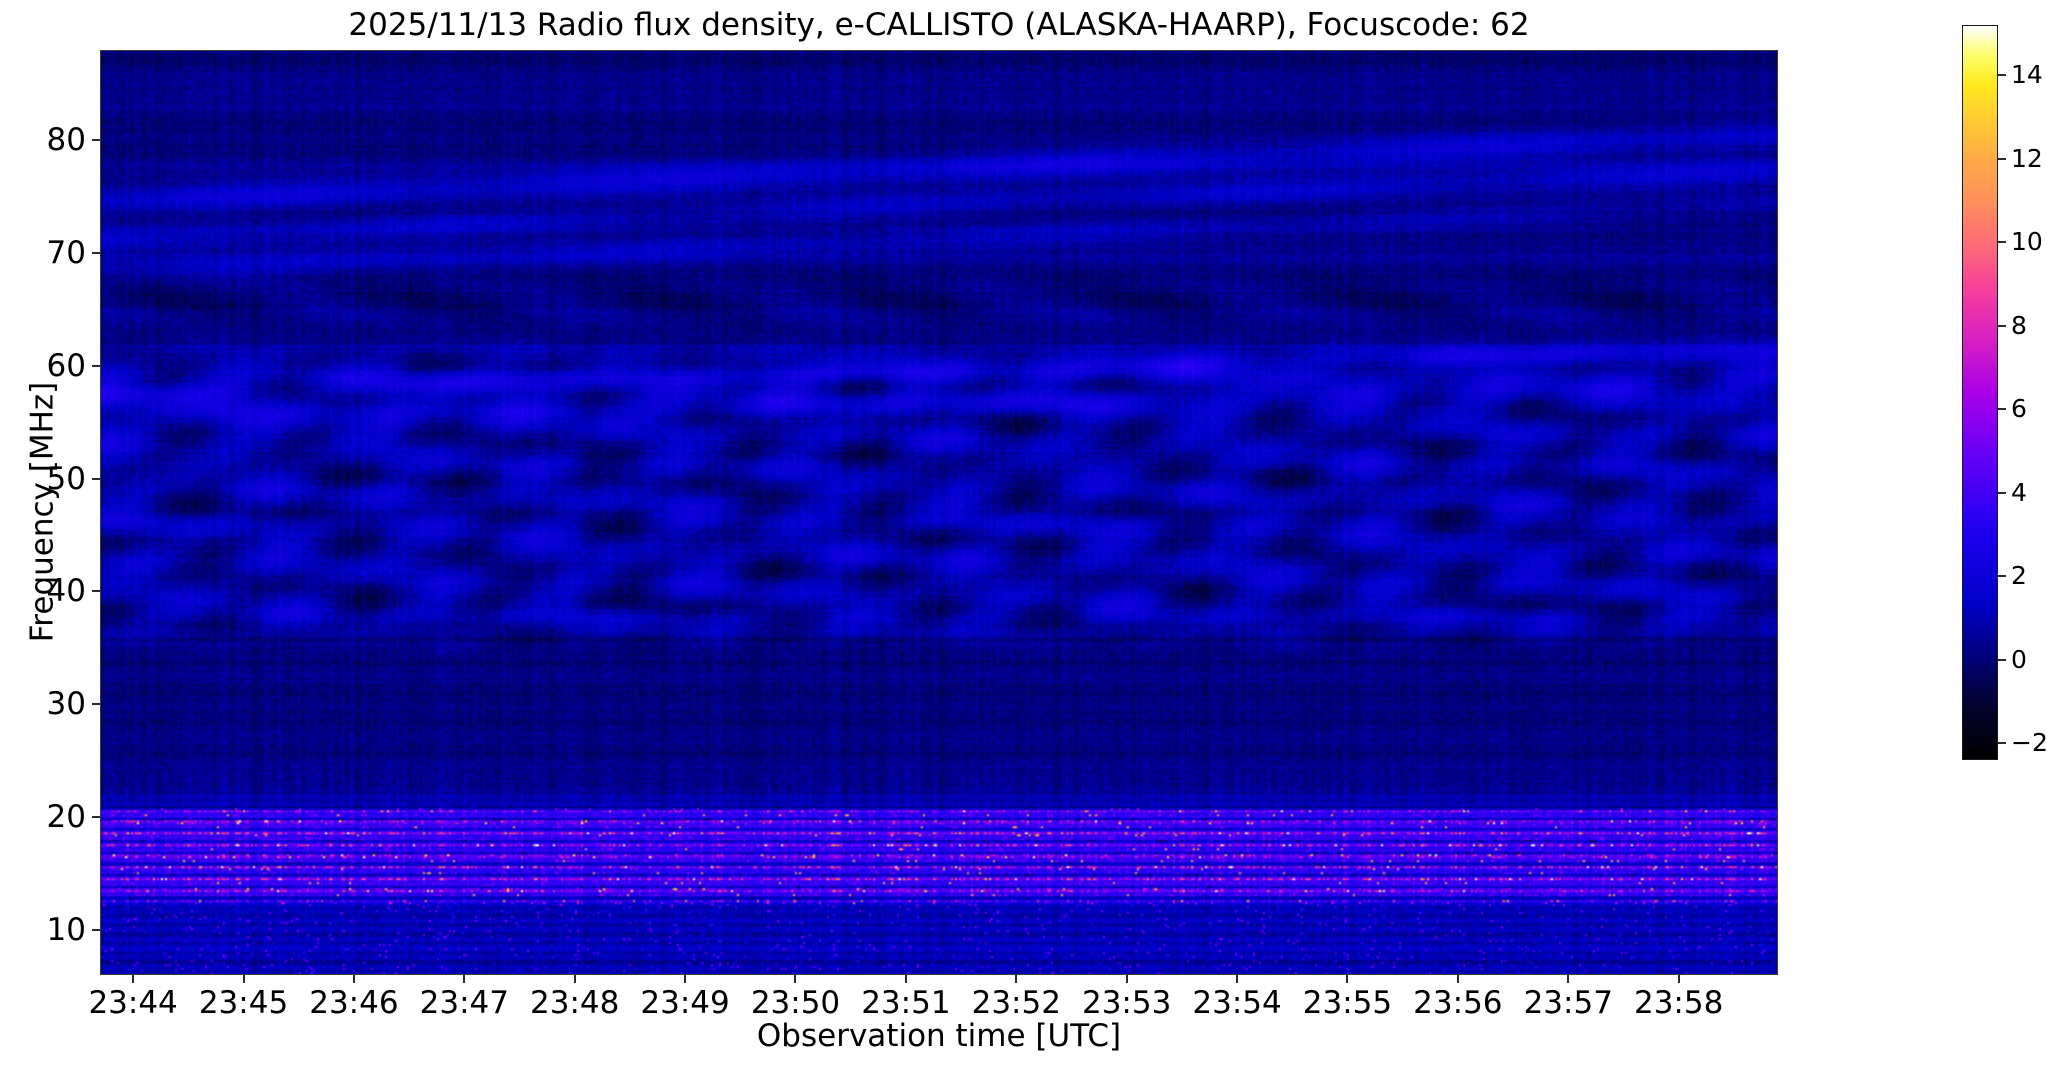  I want to click on y-tick-label: 50, so click(66, 478).